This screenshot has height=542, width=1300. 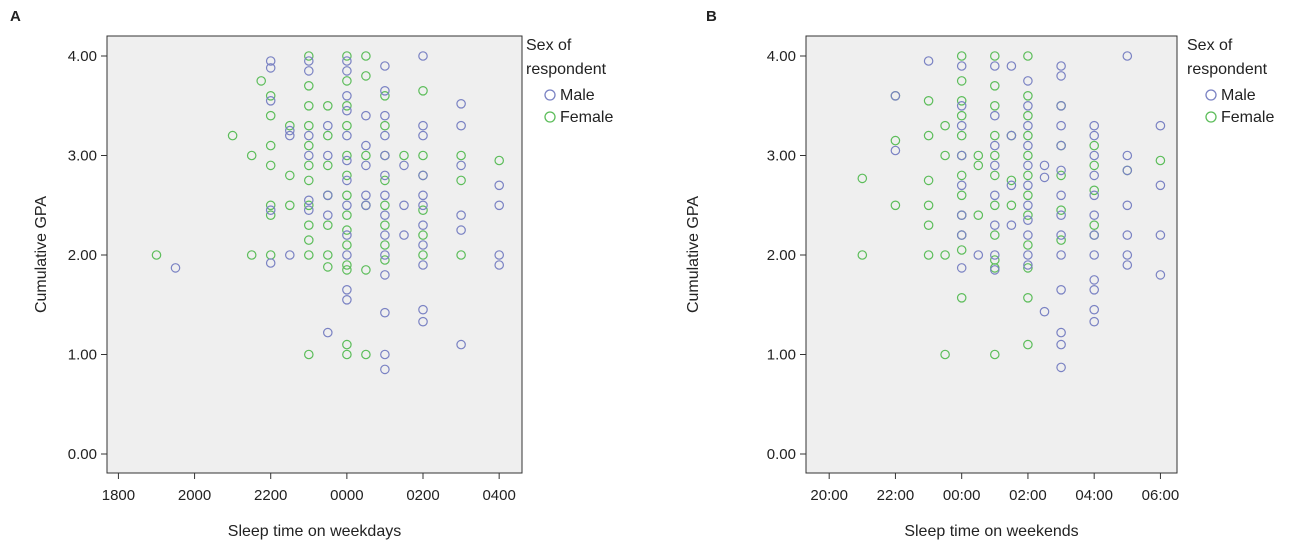 What do you see at coordinates (1028, 495) in the screenshot?
I see `x-tick-label: 02:00` at bounding box center [1028, 495].